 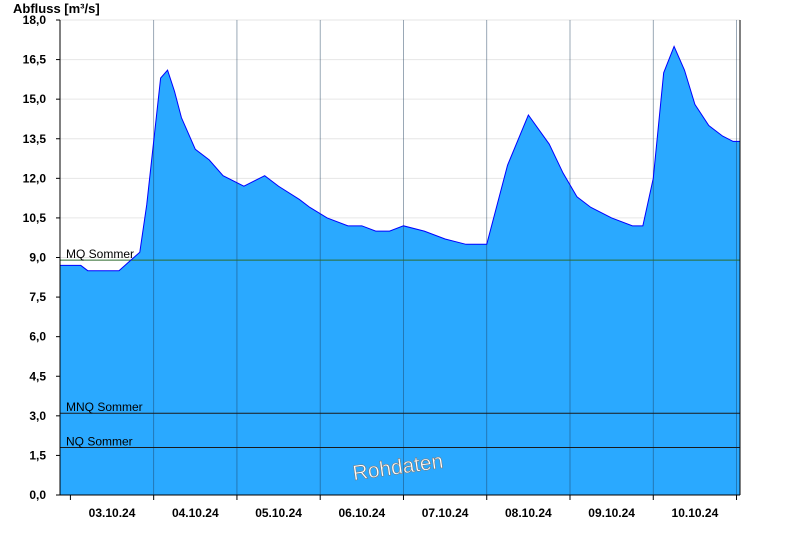 What do you see at coordinates (695, 513) in the screenshot?
I see `x-tick-label: 10.10.24` at bounding box center [695, 513].